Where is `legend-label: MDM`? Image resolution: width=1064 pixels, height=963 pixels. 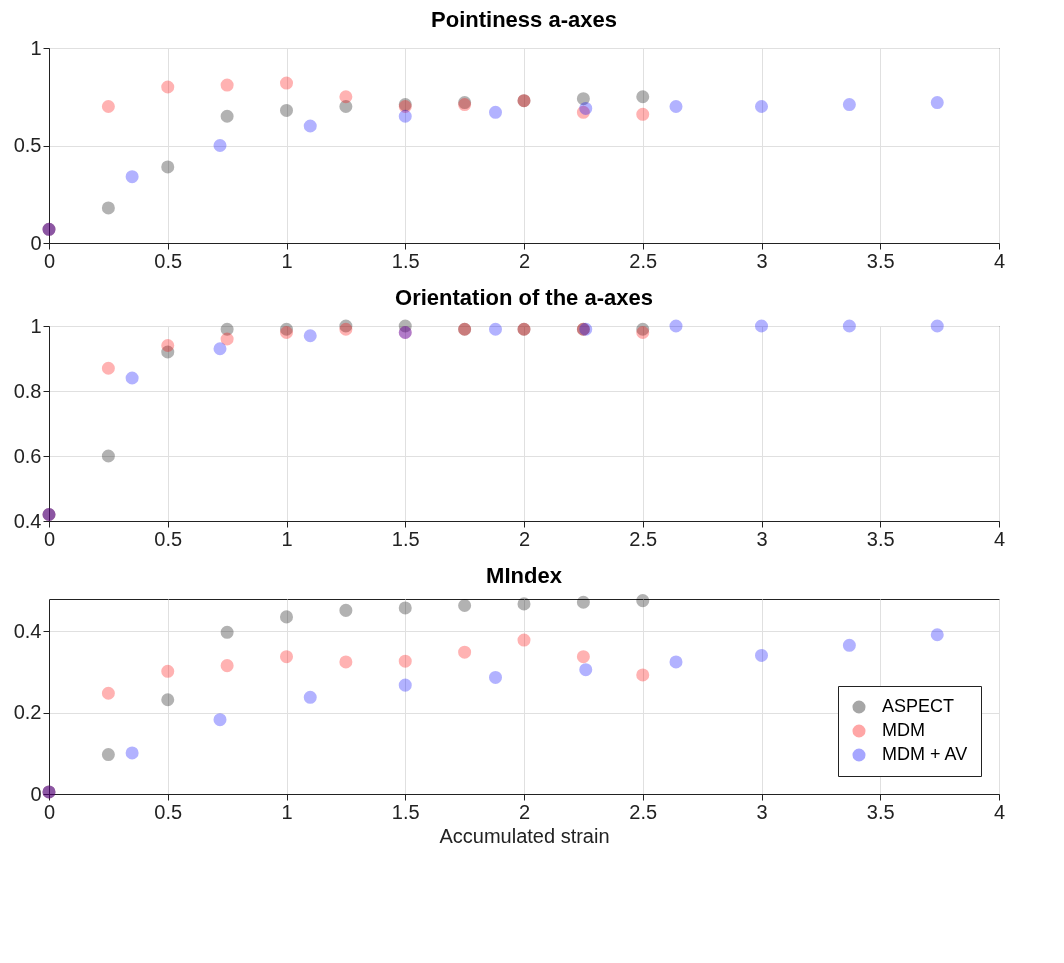
legend-label: MDM is located at coordinates (903, 730).